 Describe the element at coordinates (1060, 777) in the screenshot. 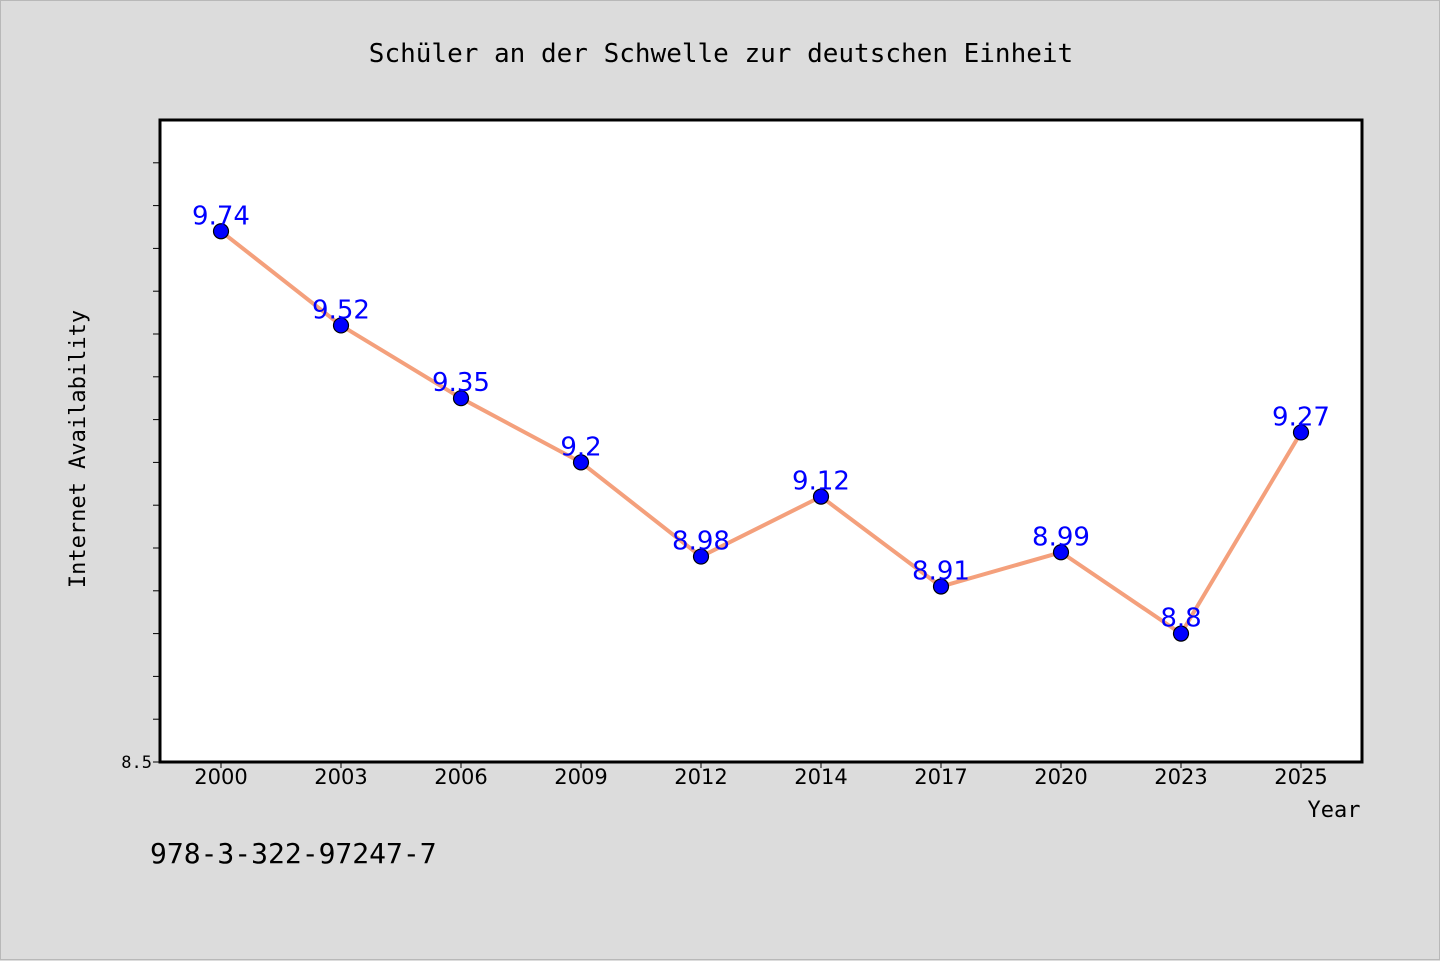

I see `x-tick-label: 2020` at that location.